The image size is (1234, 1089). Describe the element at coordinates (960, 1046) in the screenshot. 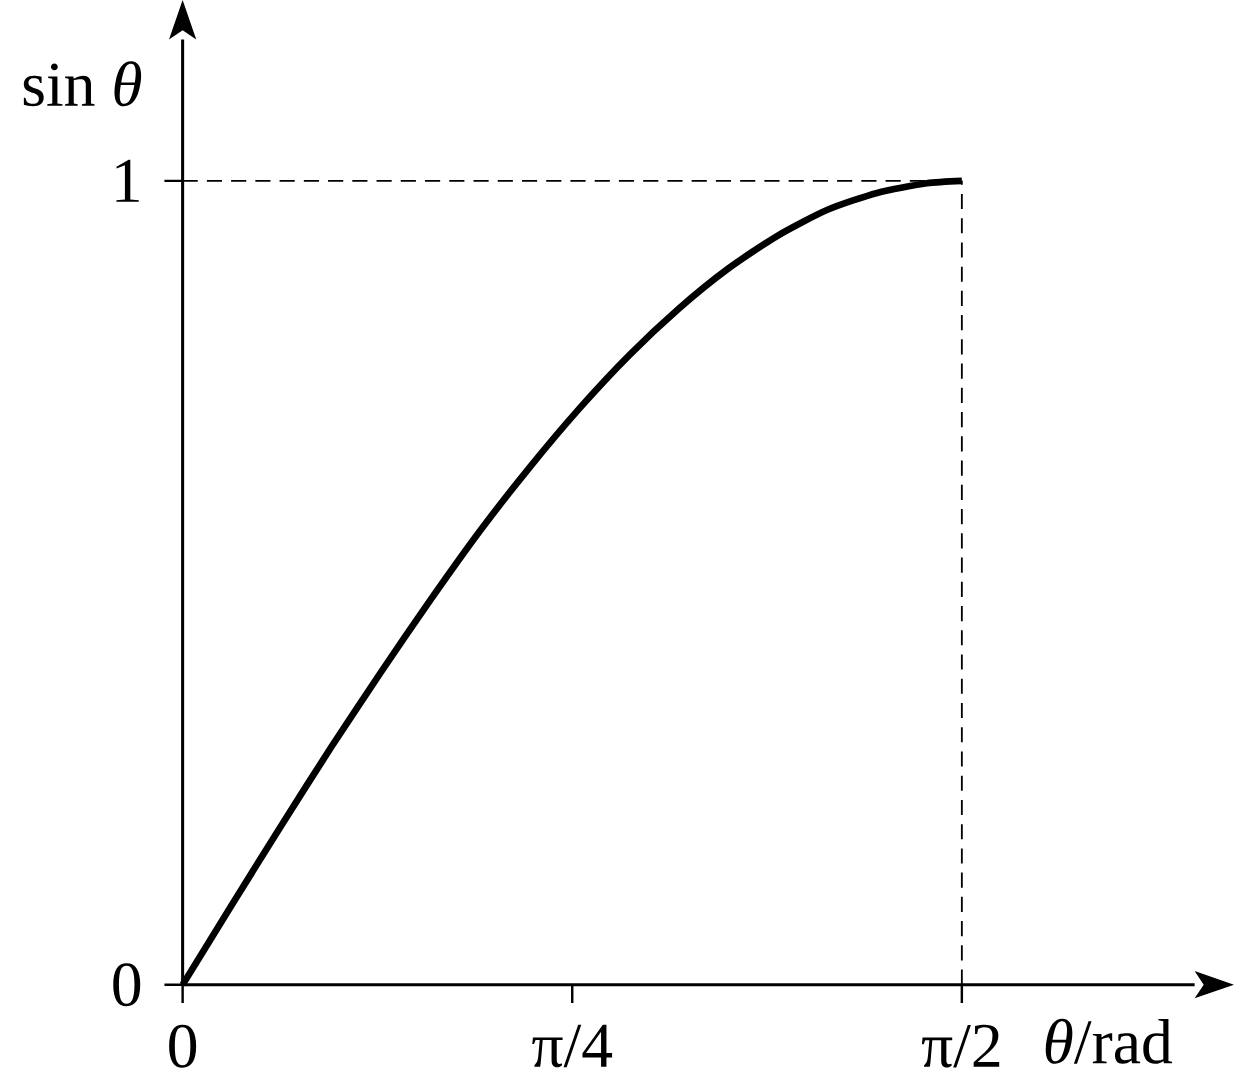

I see `x-tick-label: π/2` at that location.